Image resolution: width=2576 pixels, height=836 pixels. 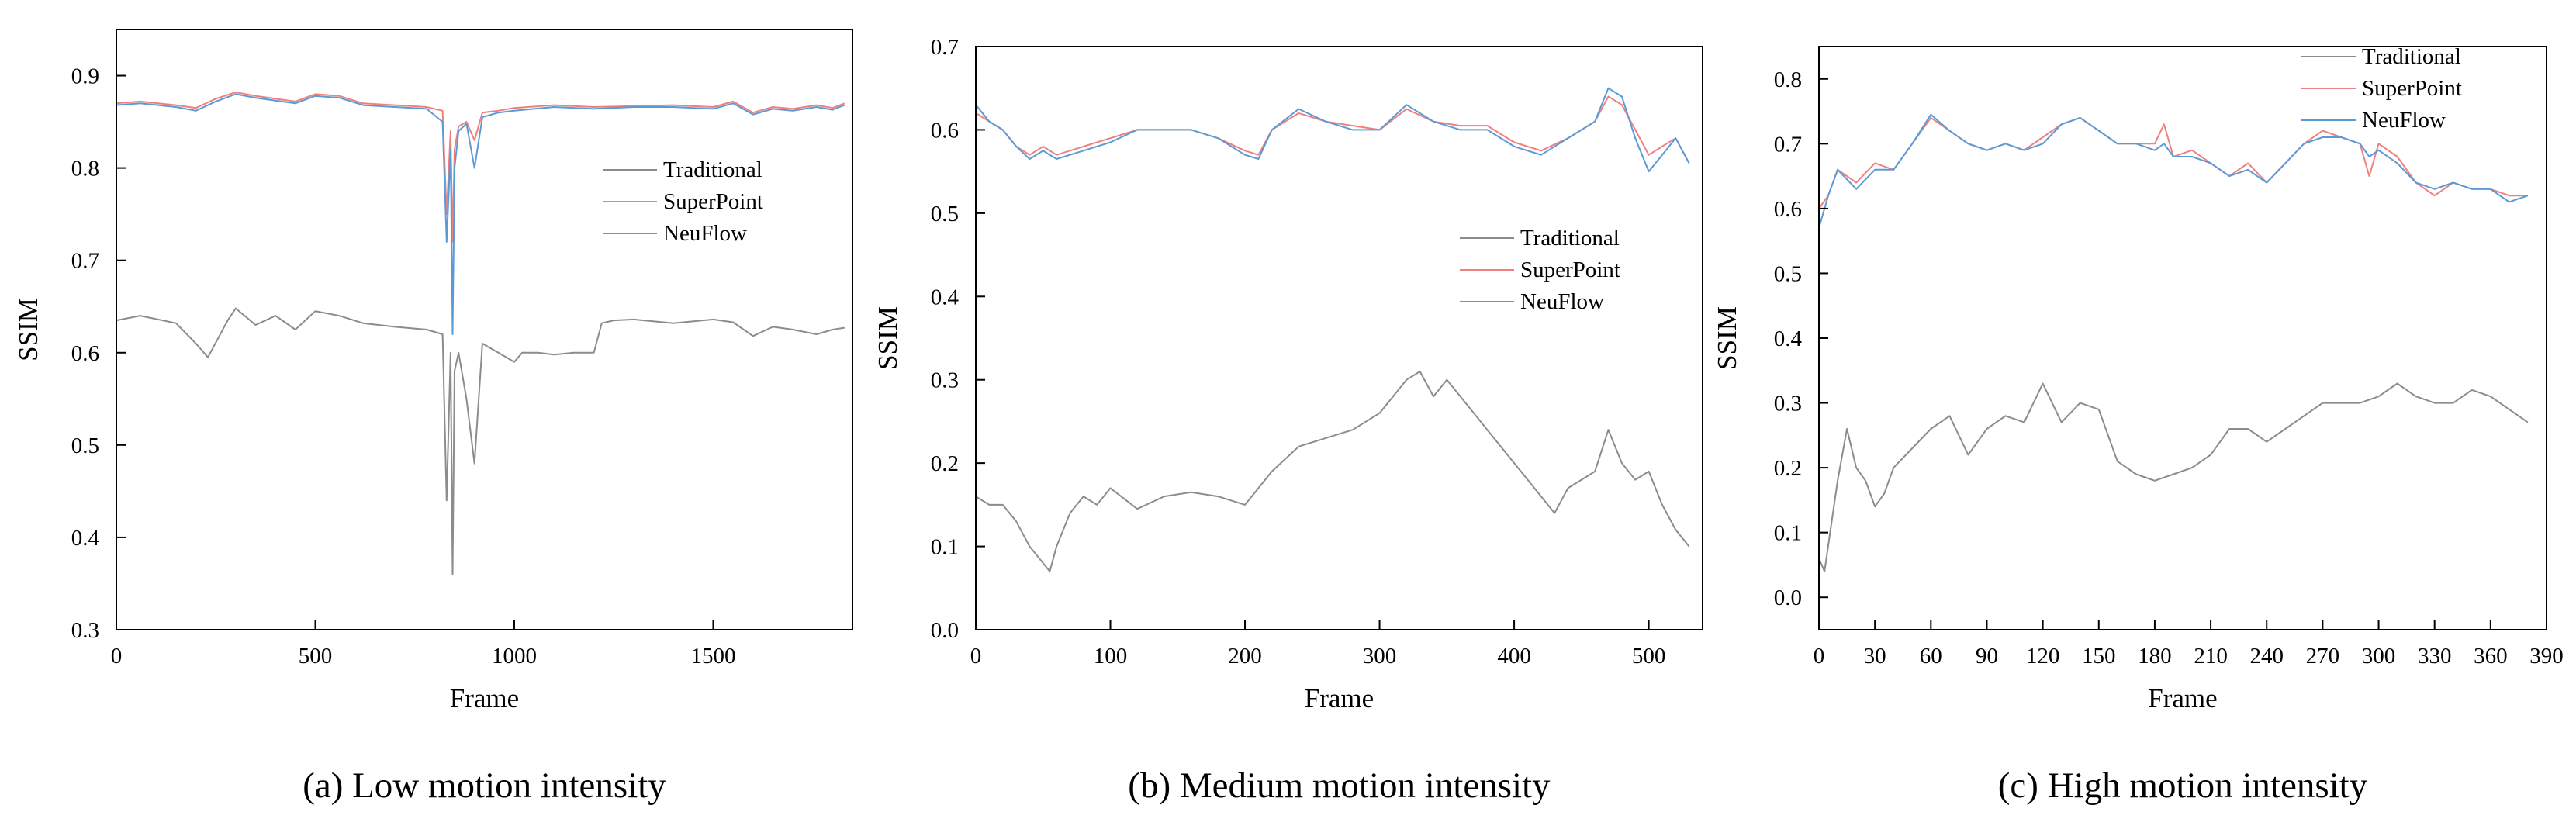 I want to click on x-tick-label: 100, so click(x=1111, y=656).